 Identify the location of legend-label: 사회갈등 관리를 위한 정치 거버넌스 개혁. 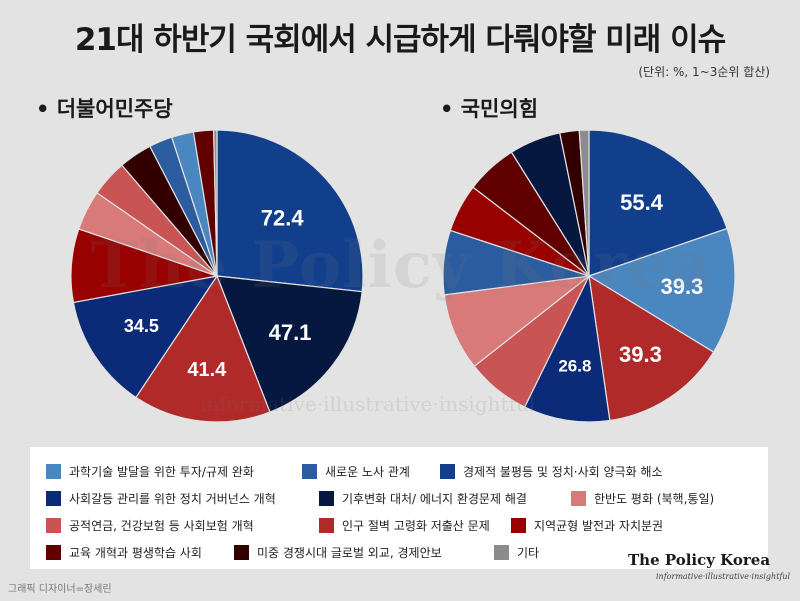
(172, 499).